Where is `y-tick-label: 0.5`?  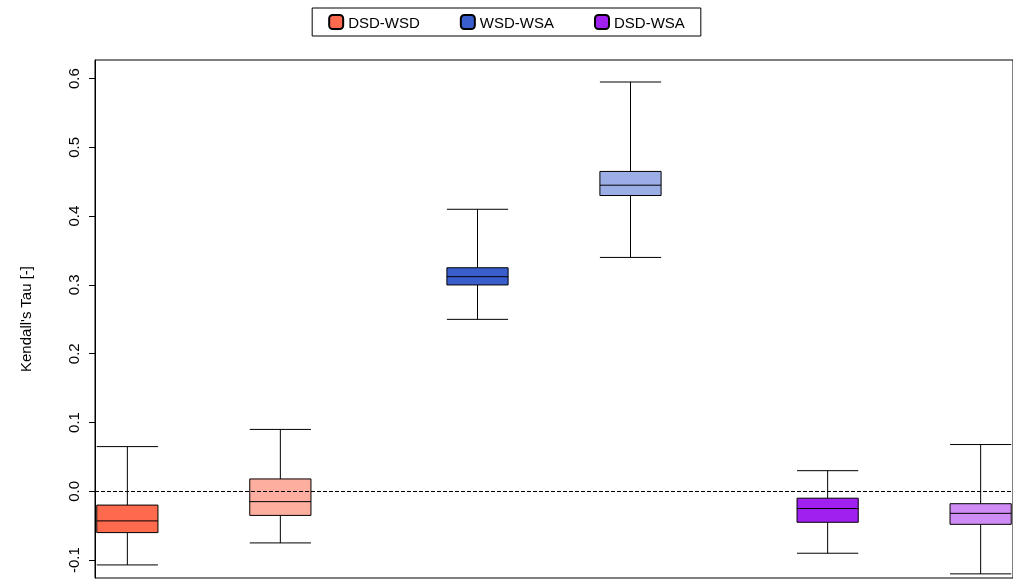 y-tick-label: 0.5 is located at coordinates (73, 147).